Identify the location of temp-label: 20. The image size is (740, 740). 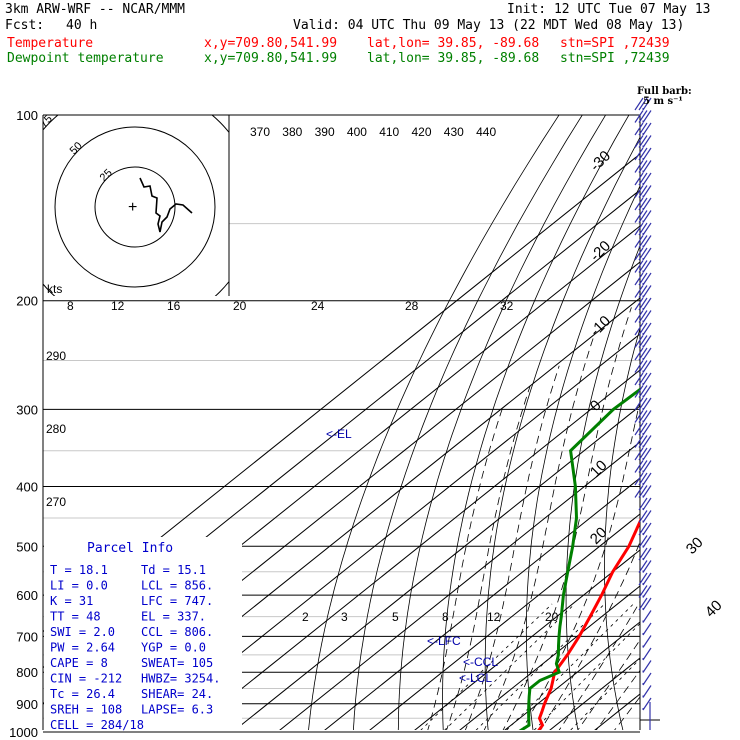
(599, 536).